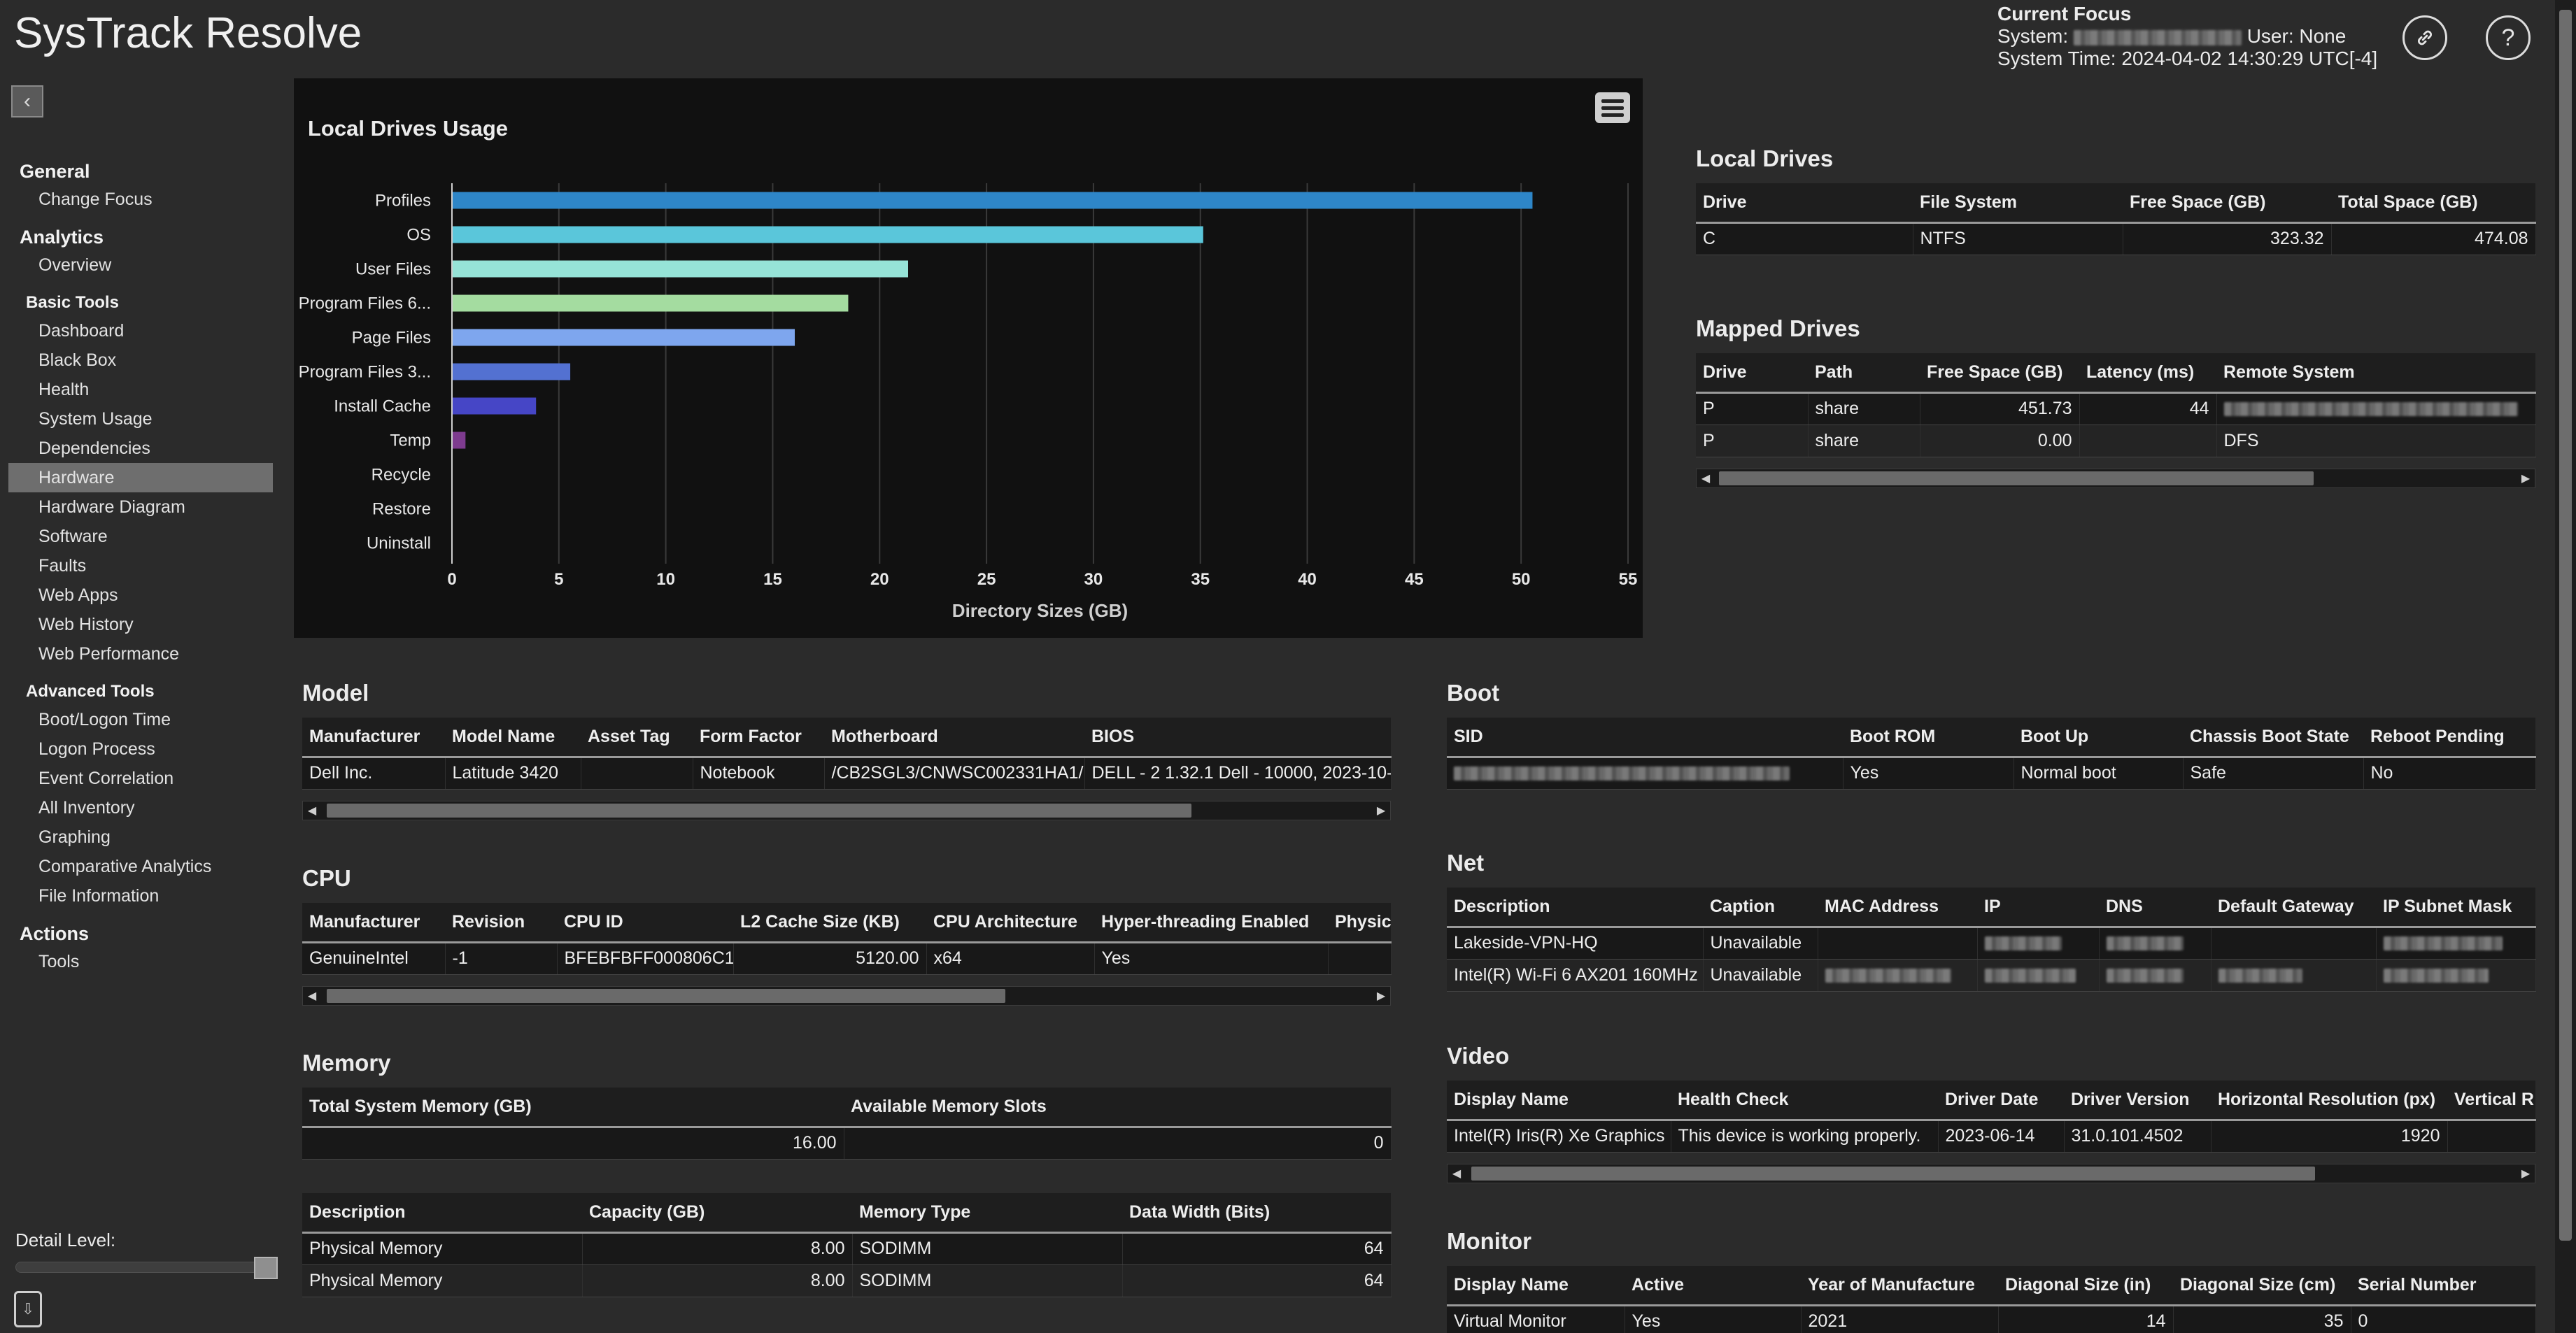 The image size is (2576, 1333). Describe the element at coordinates (847, 1280) in the screenshot. I see `table-row: Physical Memory 8.00 SODIMM 64` at that location.